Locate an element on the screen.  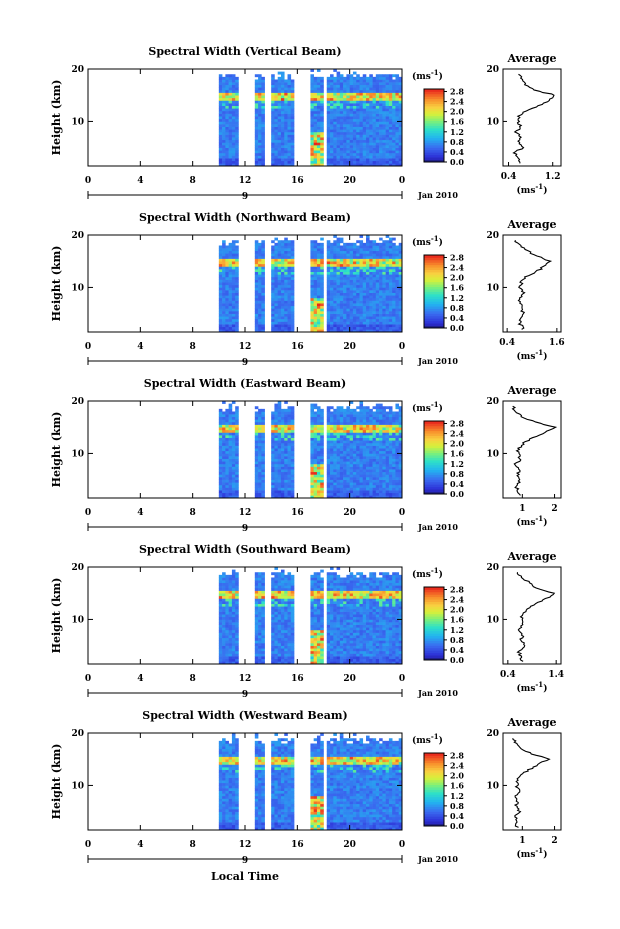
date-day-label: 9 is located at coordinates (245, 363).